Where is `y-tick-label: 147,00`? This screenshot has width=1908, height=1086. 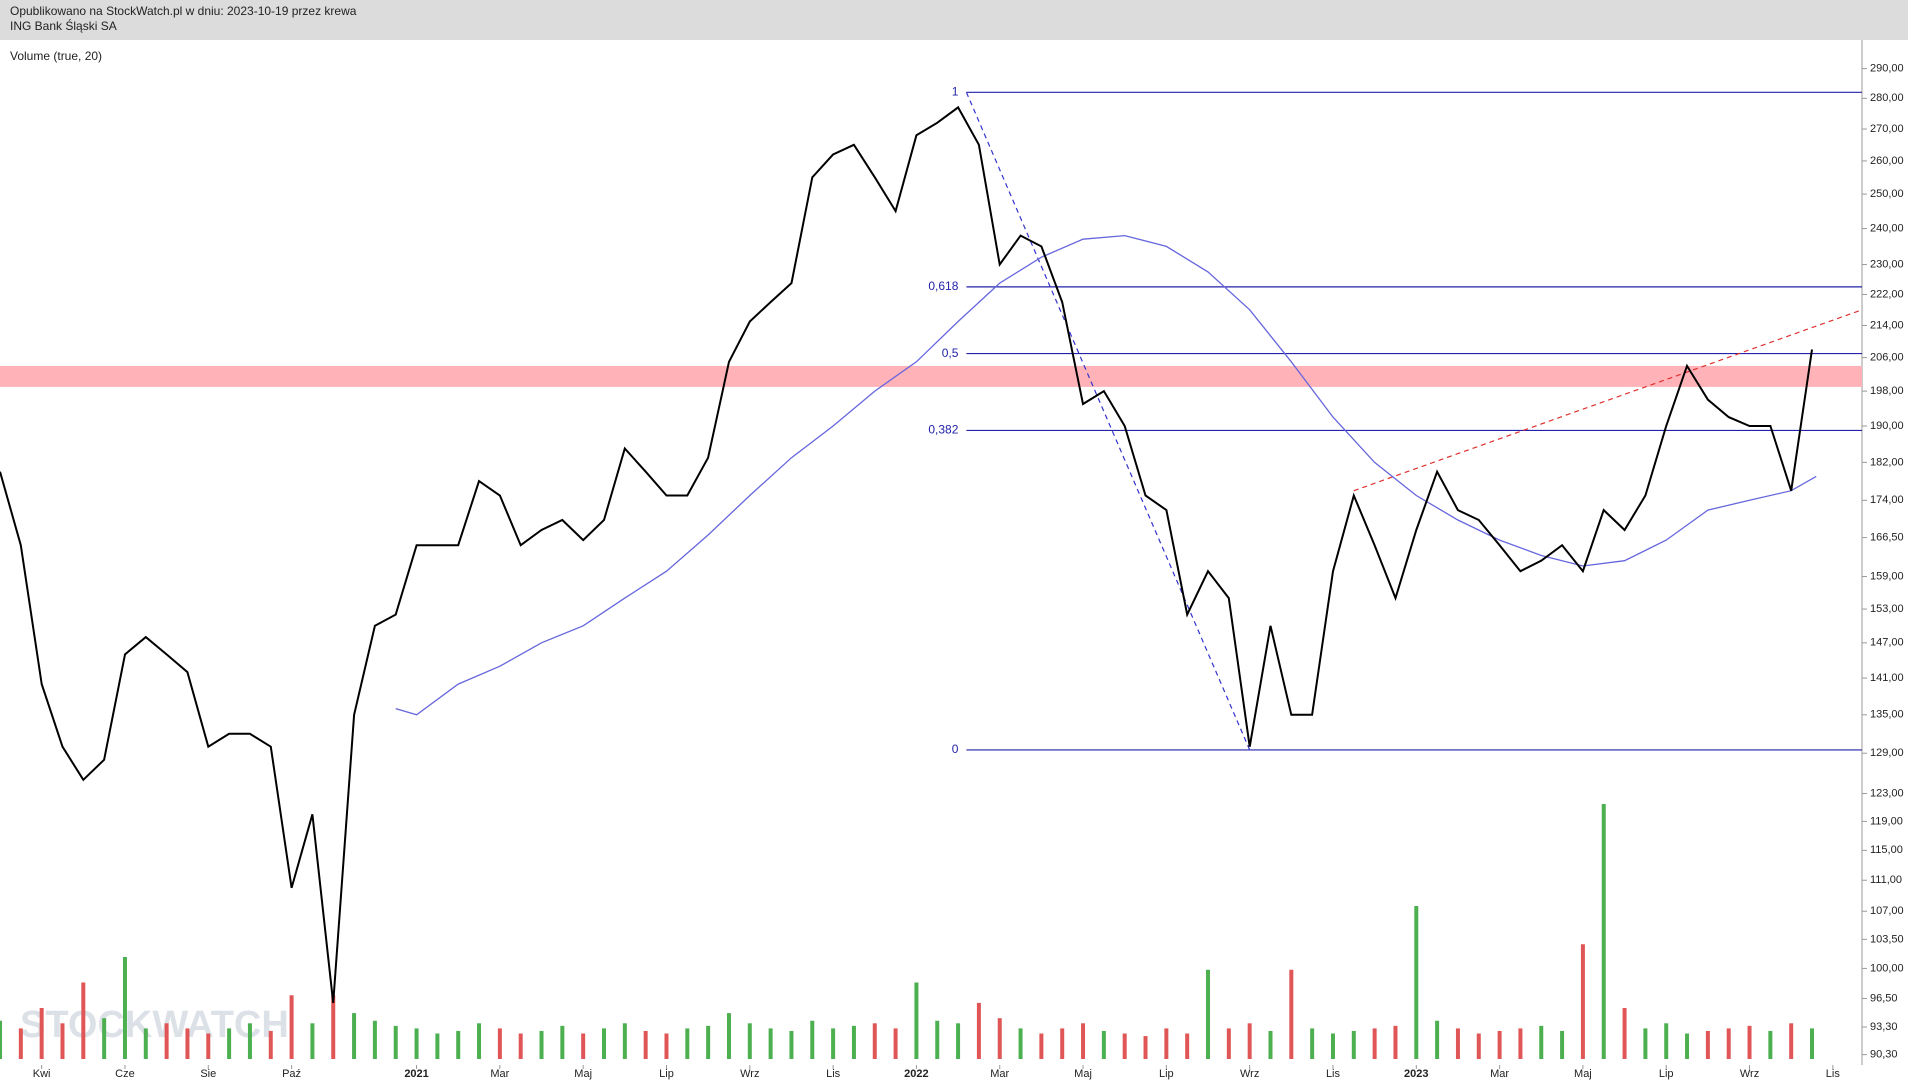 y-tick-label: 147,00 is located at coordinates (1887, 643).